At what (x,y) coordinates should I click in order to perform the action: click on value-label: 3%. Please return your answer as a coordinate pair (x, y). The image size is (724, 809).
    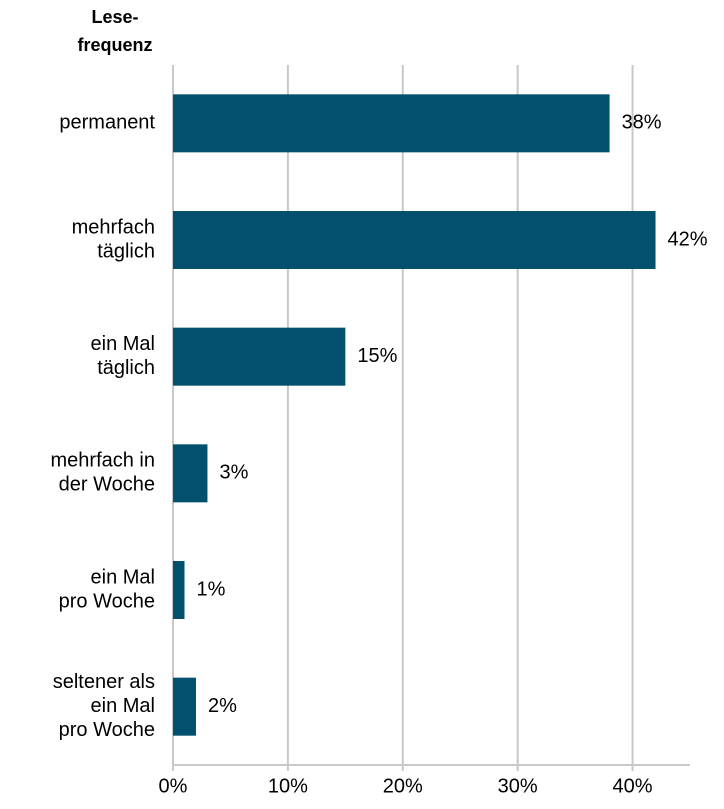
    Looking at the image, I should click on (233, 473).